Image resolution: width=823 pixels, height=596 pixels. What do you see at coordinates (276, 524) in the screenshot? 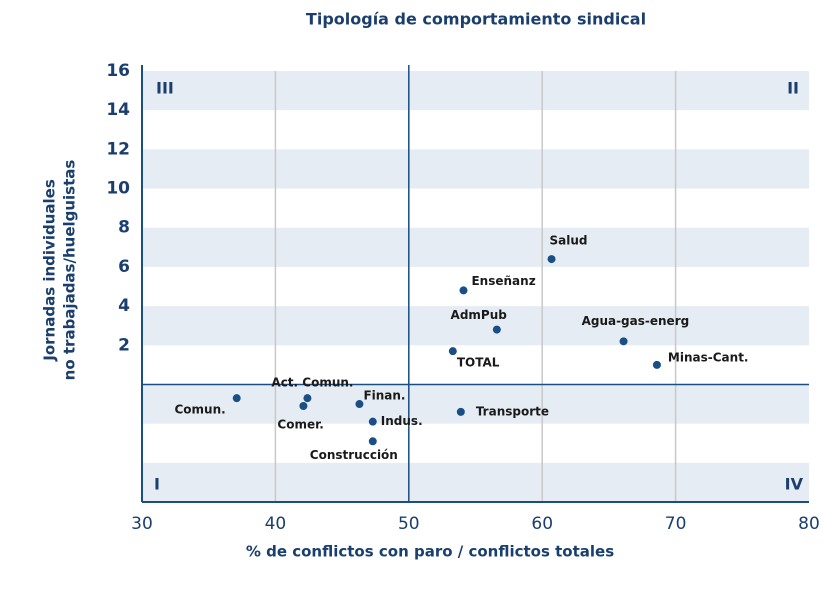
I see `x-tick-label: 40` at bounding box center [276, 524].